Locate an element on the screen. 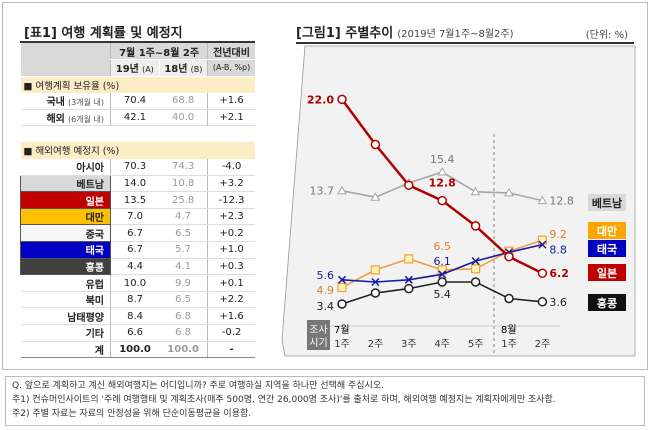 This screenshot has height=430, width=650. value-2018: 10.8 is located at coordinates (183, 184).